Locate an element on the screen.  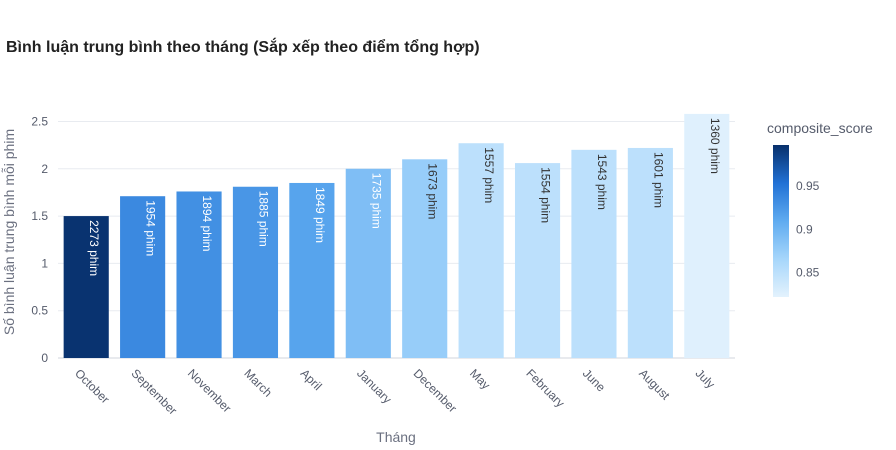
y-tick-label: 2.5 is located at coordinates (39, 121).